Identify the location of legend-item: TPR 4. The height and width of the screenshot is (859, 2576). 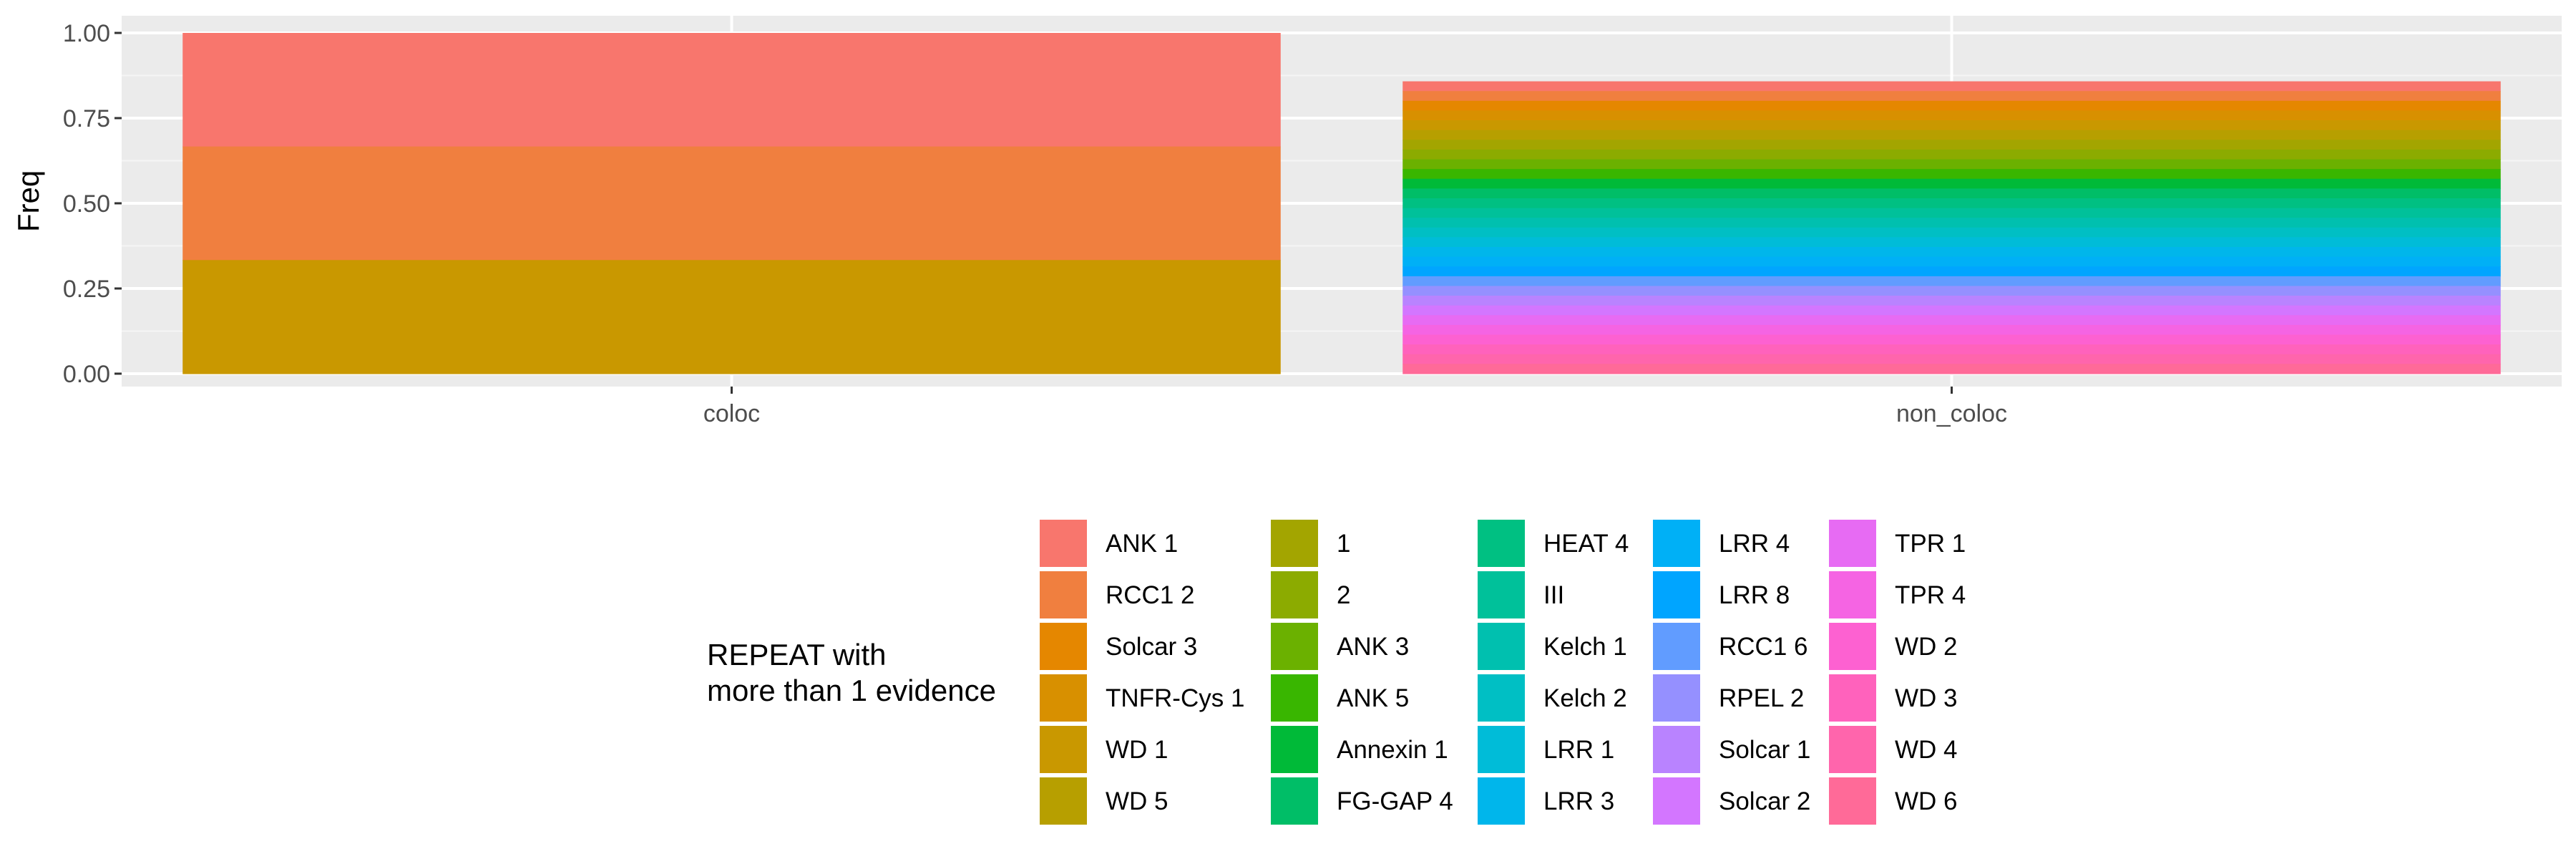
(1897, 594).